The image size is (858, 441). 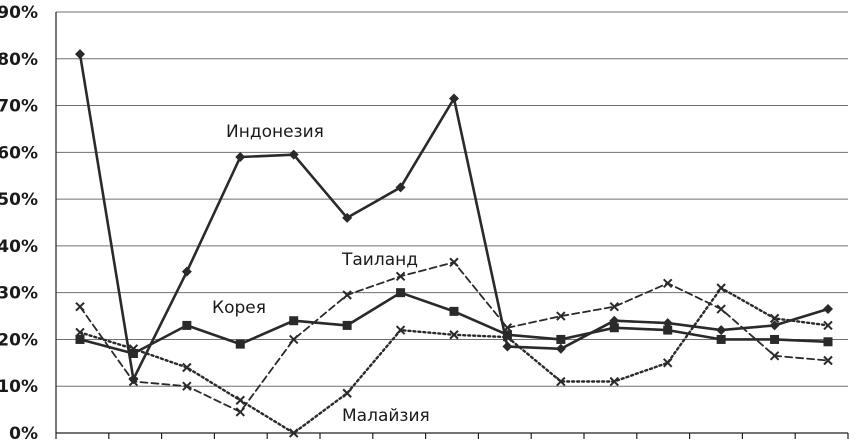 What do you see at coordinates (19, 107) in the screenshot?
I see `y-tick-label: 70%` at bounding box center [19, 107].